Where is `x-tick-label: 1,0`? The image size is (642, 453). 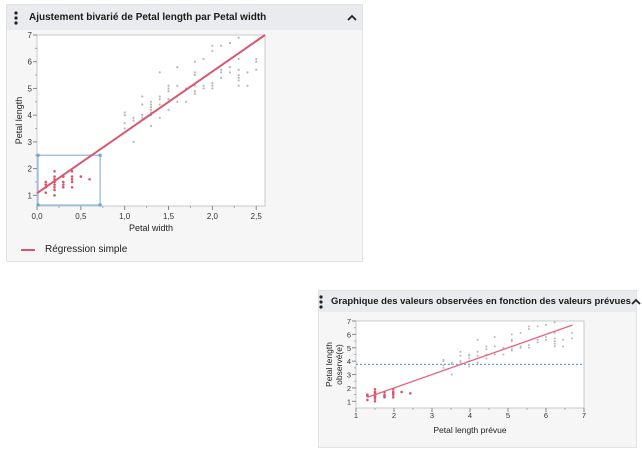 x-tick-label: 1,0 is located at coordinates (125, 216).